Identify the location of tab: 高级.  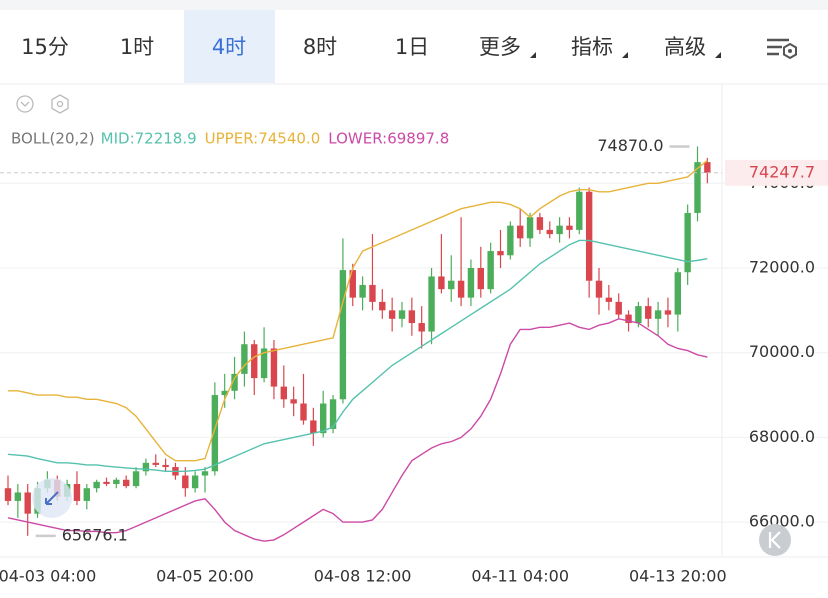
(685, 47).